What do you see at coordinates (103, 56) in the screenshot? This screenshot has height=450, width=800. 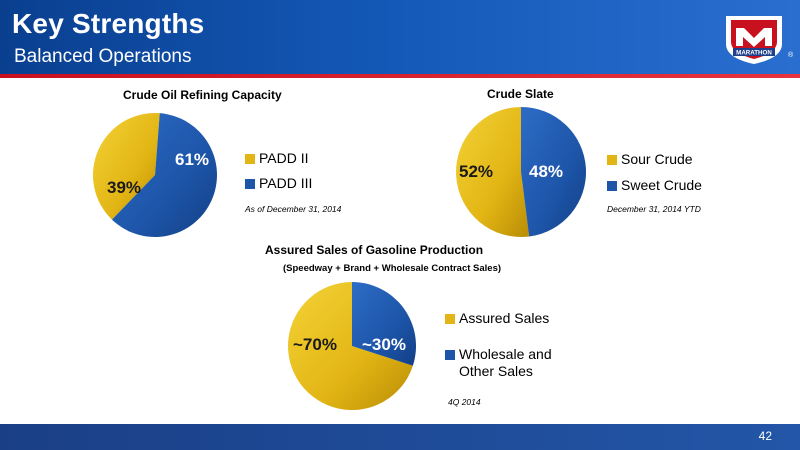 I see `page-subtitle: Balanced Operations` at bounding box center [103, 56].